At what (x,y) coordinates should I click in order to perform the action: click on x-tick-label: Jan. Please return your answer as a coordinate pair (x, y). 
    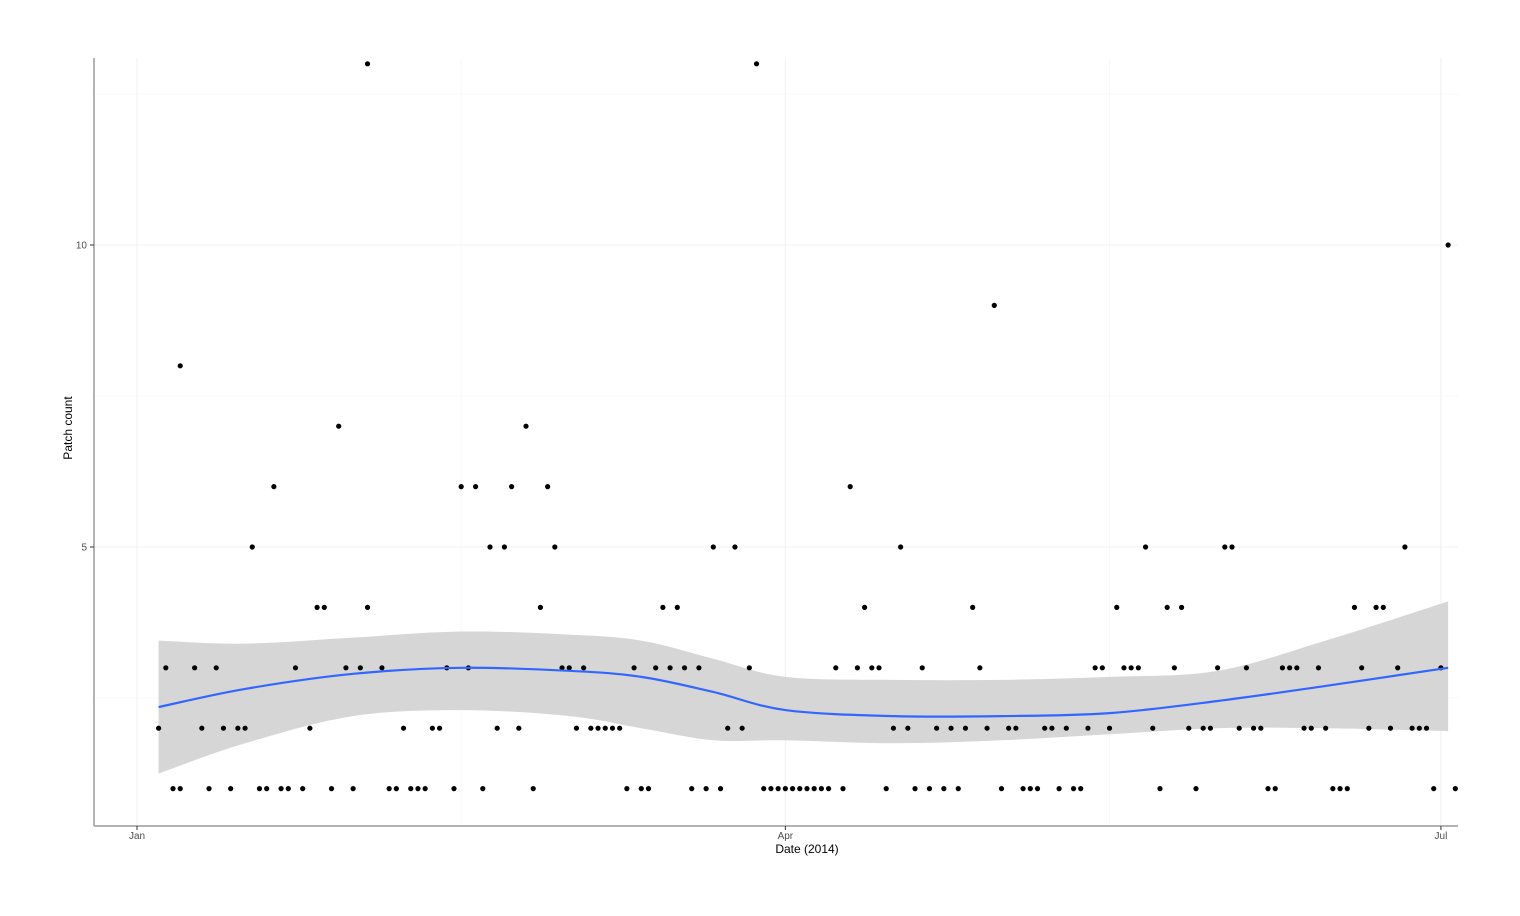
    Looking at the image, I should click on (137, 836).